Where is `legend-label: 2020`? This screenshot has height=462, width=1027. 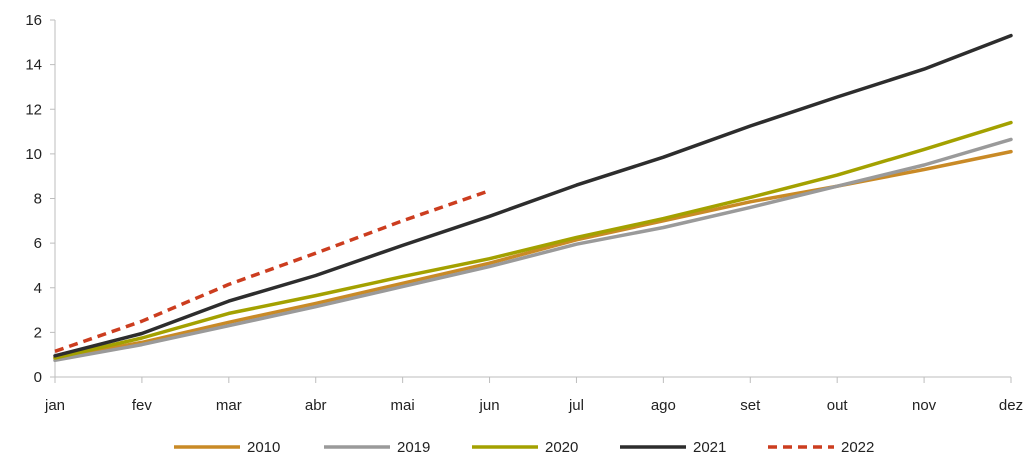
legend-label: 2020 is located at coordinates (561, 447).